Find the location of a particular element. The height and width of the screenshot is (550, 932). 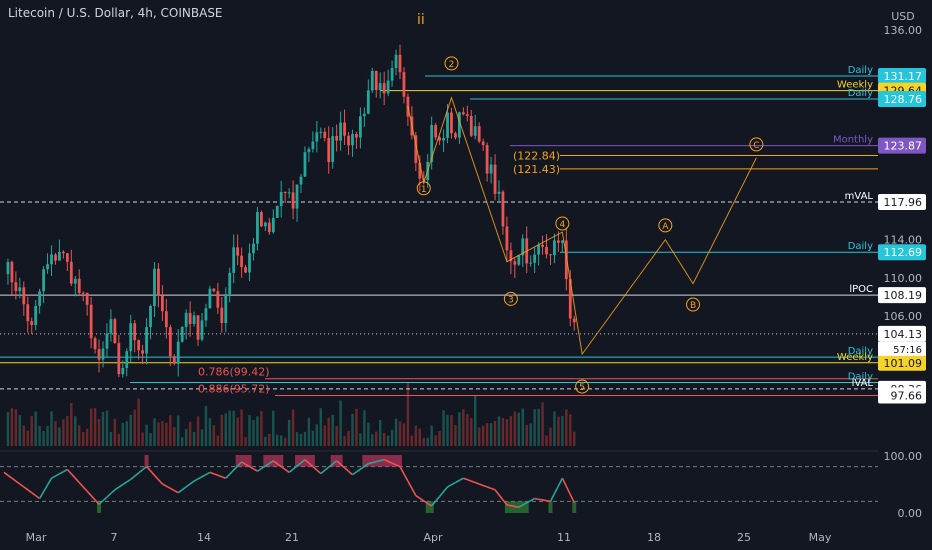

price-tag-text: 101.09 is located at coordinates (903, 363).